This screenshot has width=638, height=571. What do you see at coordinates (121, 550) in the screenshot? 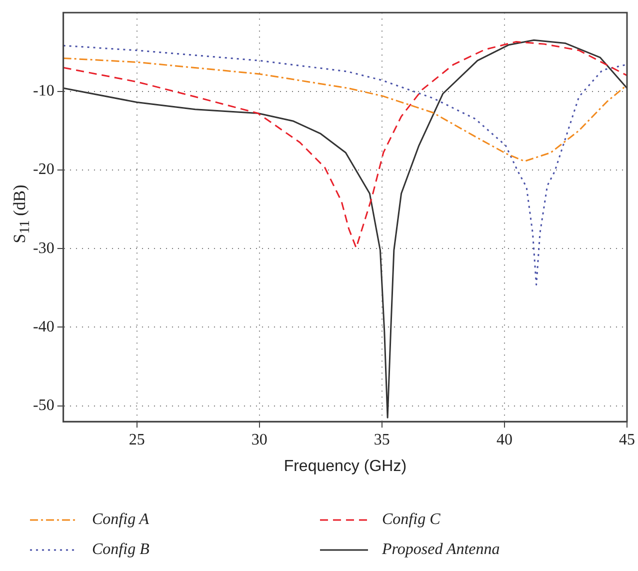
I see `legend-label: Config B` at bounding box center [121, 550].